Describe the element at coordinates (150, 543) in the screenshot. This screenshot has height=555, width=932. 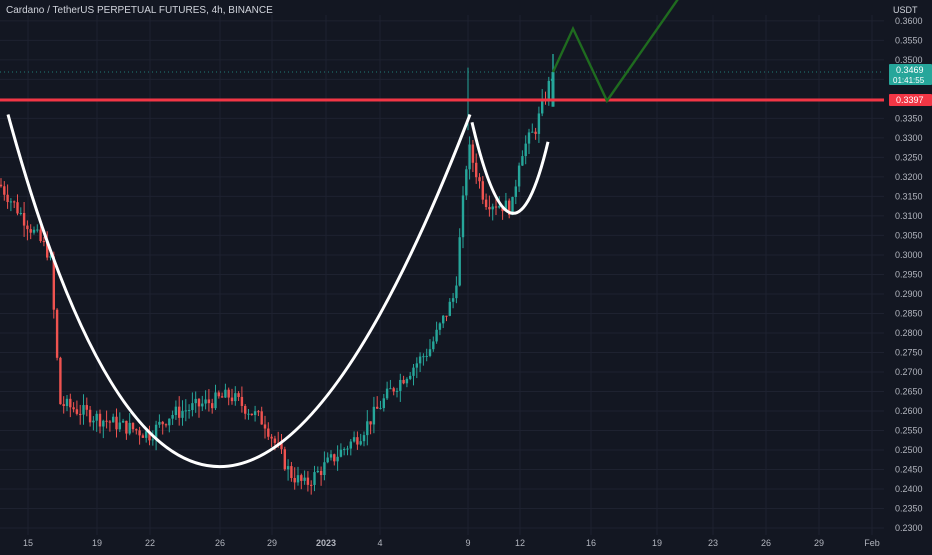
I see `time-tick-label: 22` at that location.